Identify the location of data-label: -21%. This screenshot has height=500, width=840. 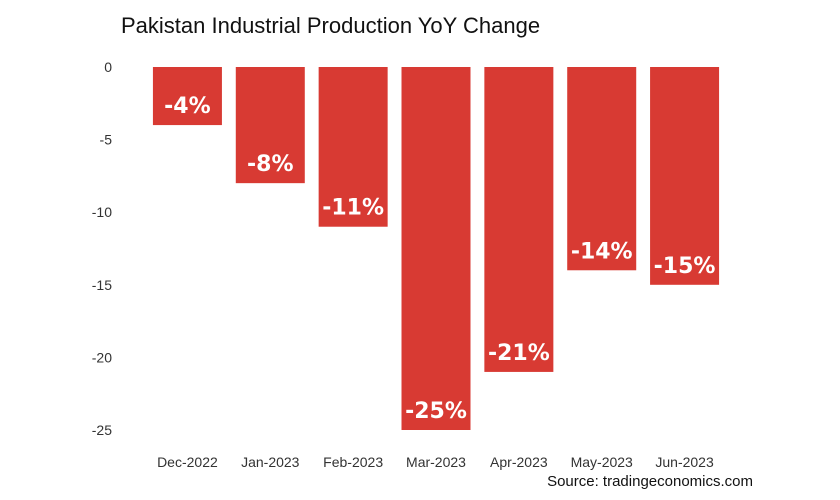
(519, 353).